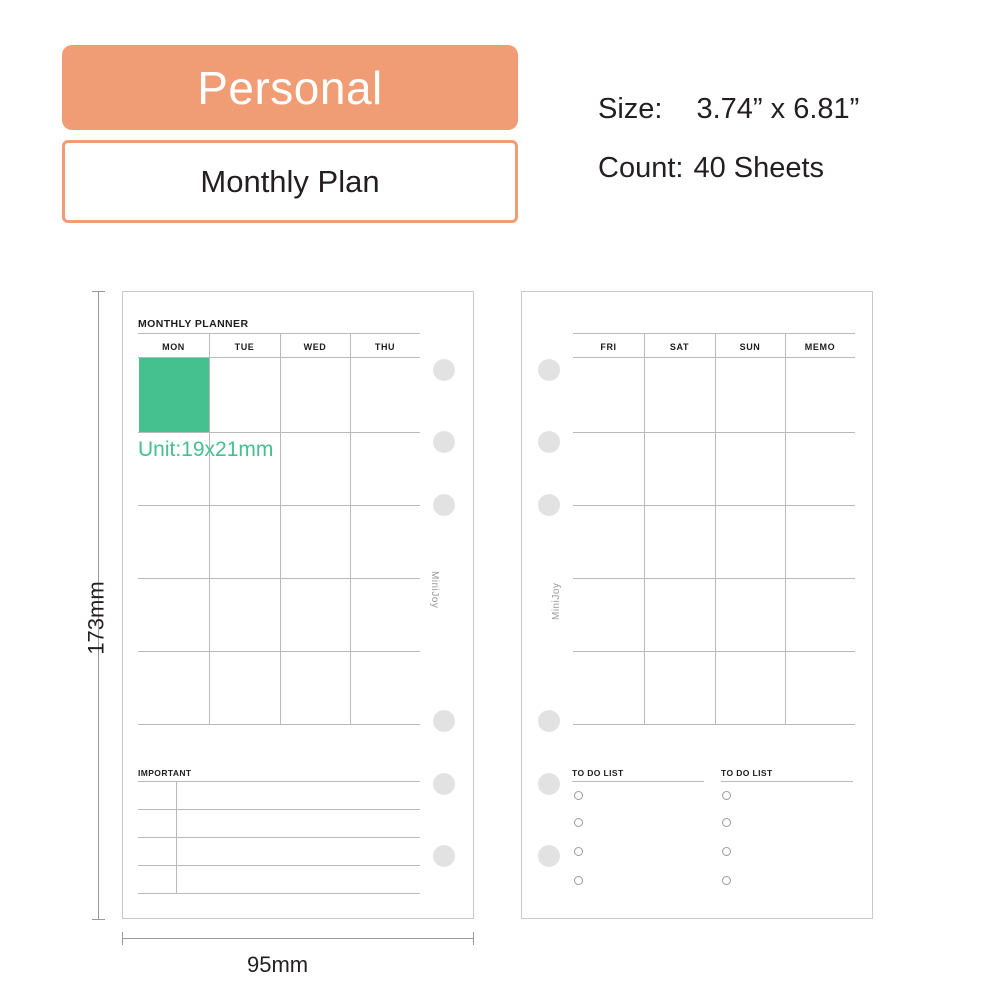 This screenshot has height=1000, width=1000. What do you see at coordinates (315, 347) in the screenshot?
I see `day-header-wed: WED` at bounding box center [315, 347].